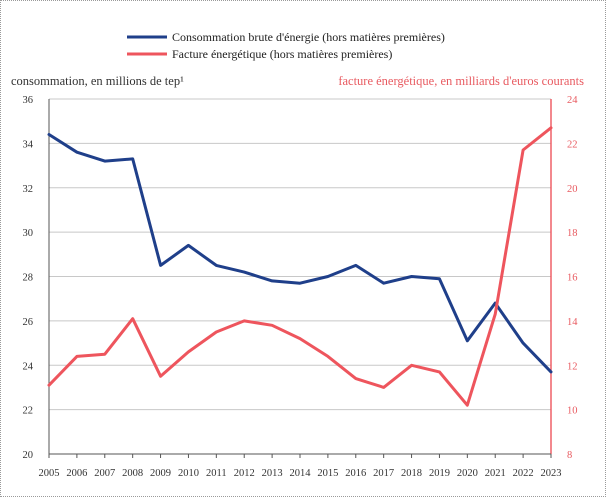  I want to click on y-axis-left-title: consommation, en millions de tep¹, so click(97, 81).